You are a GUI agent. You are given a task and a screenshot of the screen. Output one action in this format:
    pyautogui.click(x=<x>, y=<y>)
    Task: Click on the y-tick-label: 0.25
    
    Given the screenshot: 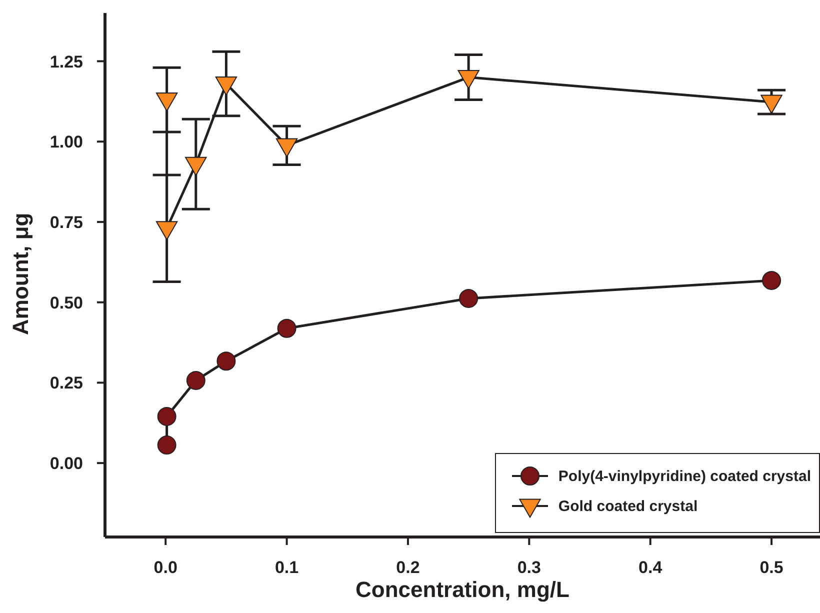 What is the action you would take?
    pyautogui.click(x=66, y=383)
    